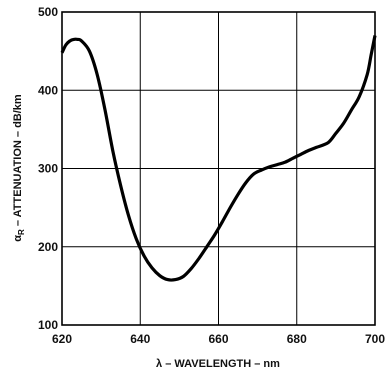 Image resolution: width=388 pixels, height=381 pixels. Describe the element at coordinates (297, 339) in the screenshot. I see `x-tick-label: 680` at that location.